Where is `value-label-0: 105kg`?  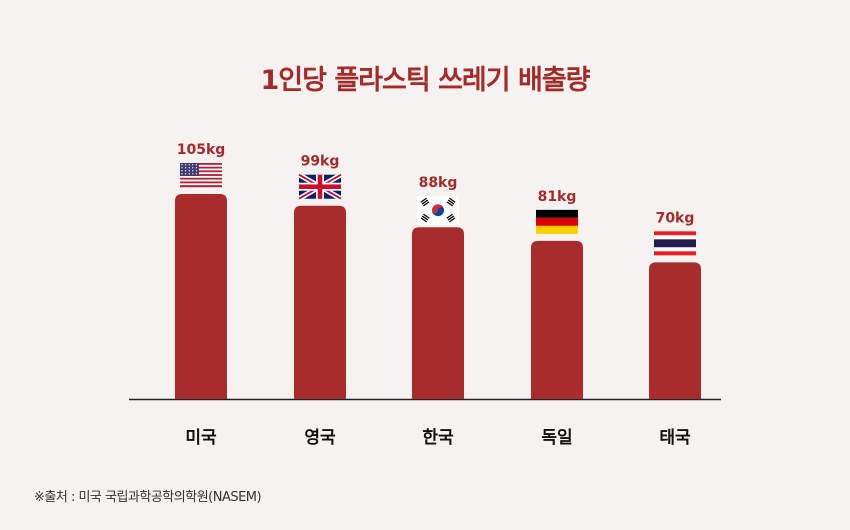
value-label-0: 105kg is located at coordinates (201, 150).